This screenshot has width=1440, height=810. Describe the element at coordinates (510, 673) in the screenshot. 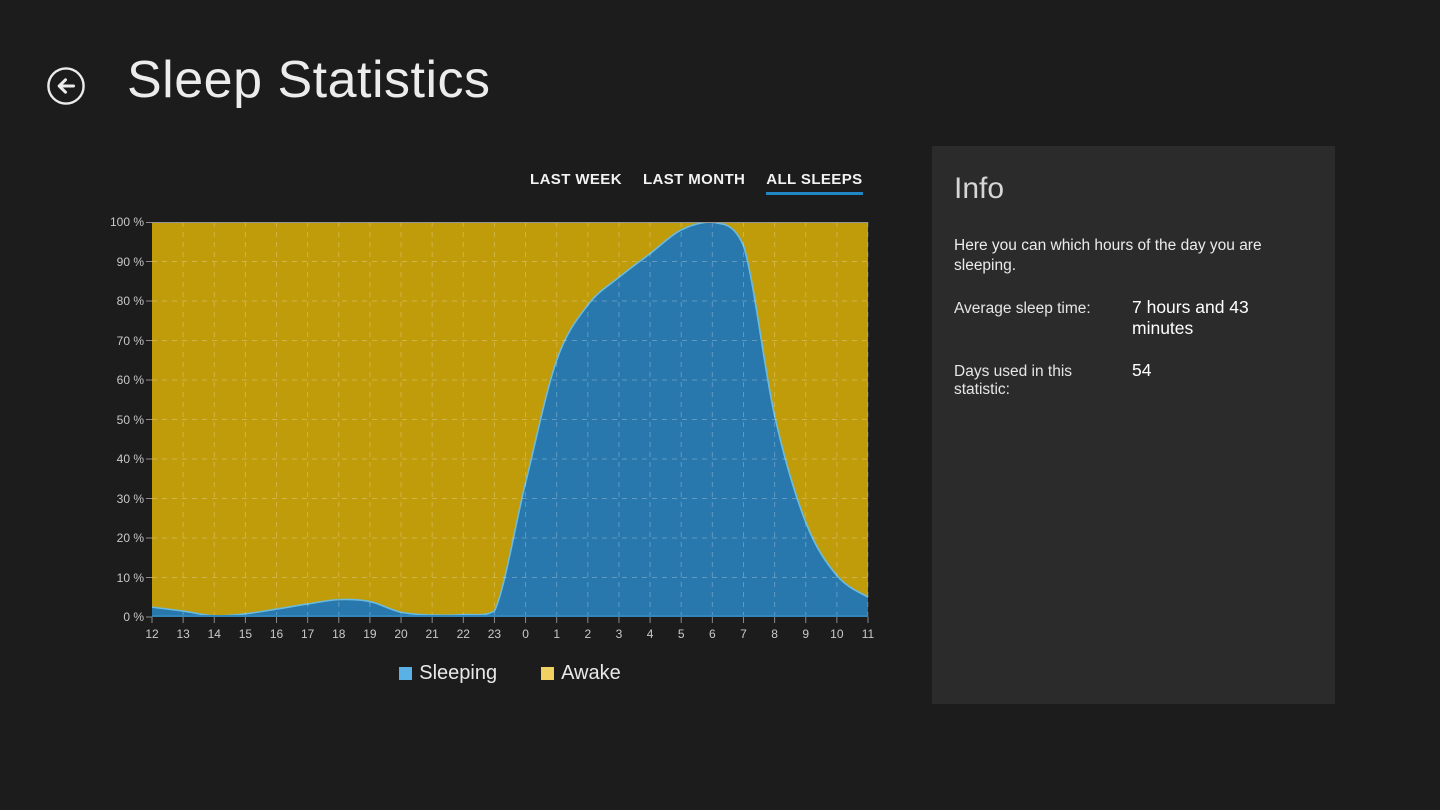

I see `chart-legend: Sleeping Awake` at that location.